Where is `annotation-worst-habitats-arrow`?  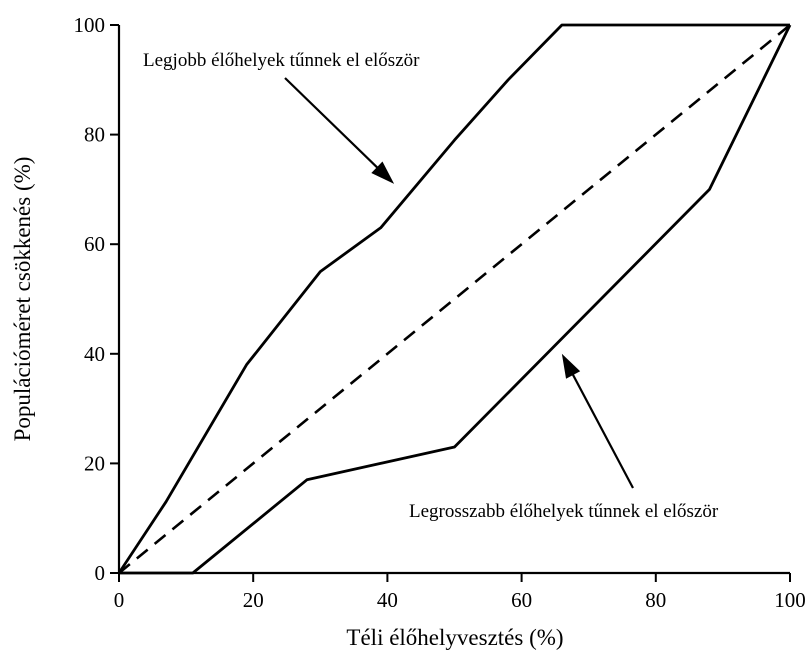 annotation-worst-habitats-arrow is located at coordinates (602, 430).